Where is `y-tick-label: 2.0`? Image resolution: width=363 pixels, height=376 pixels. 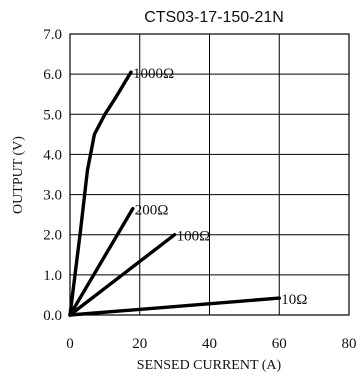
y-tick-label: 2.0 is located at coordinates (52, 236).